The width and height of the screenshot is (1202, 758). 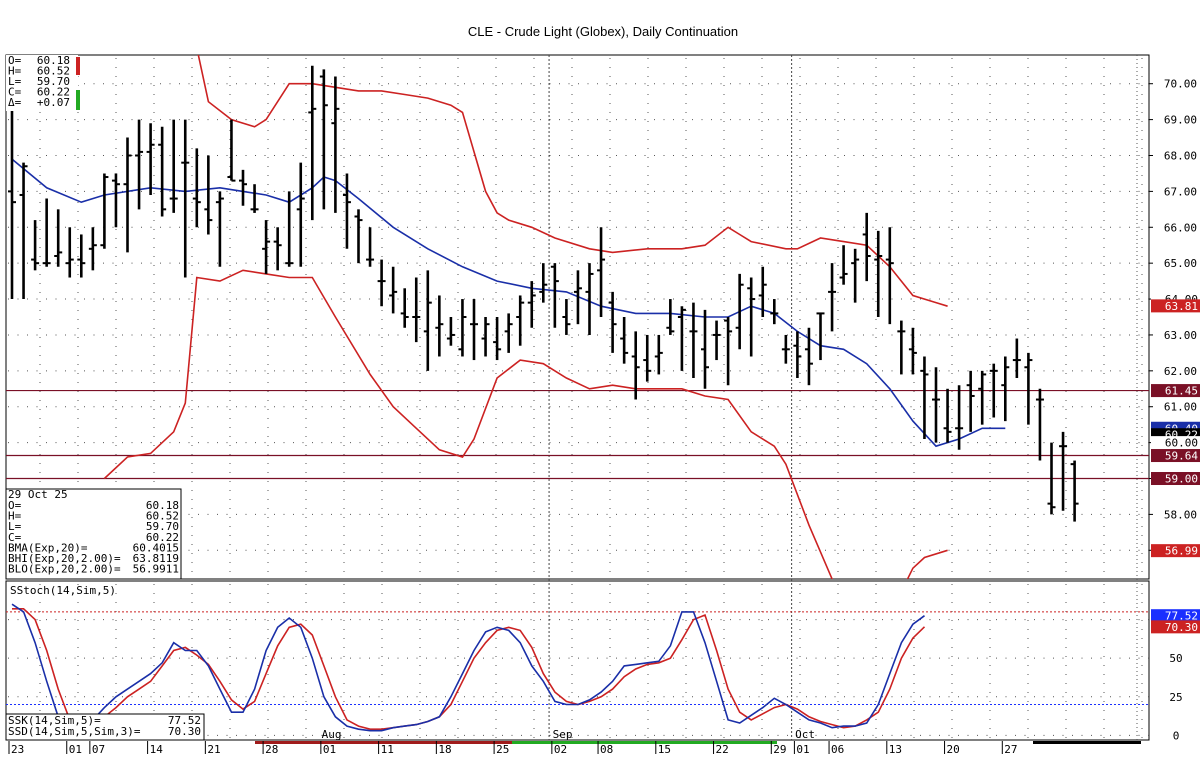 What do you see at coordinates (15, 537) in the screenshot?
I see `info-box-label: C=` at bounding box center [15, 537].